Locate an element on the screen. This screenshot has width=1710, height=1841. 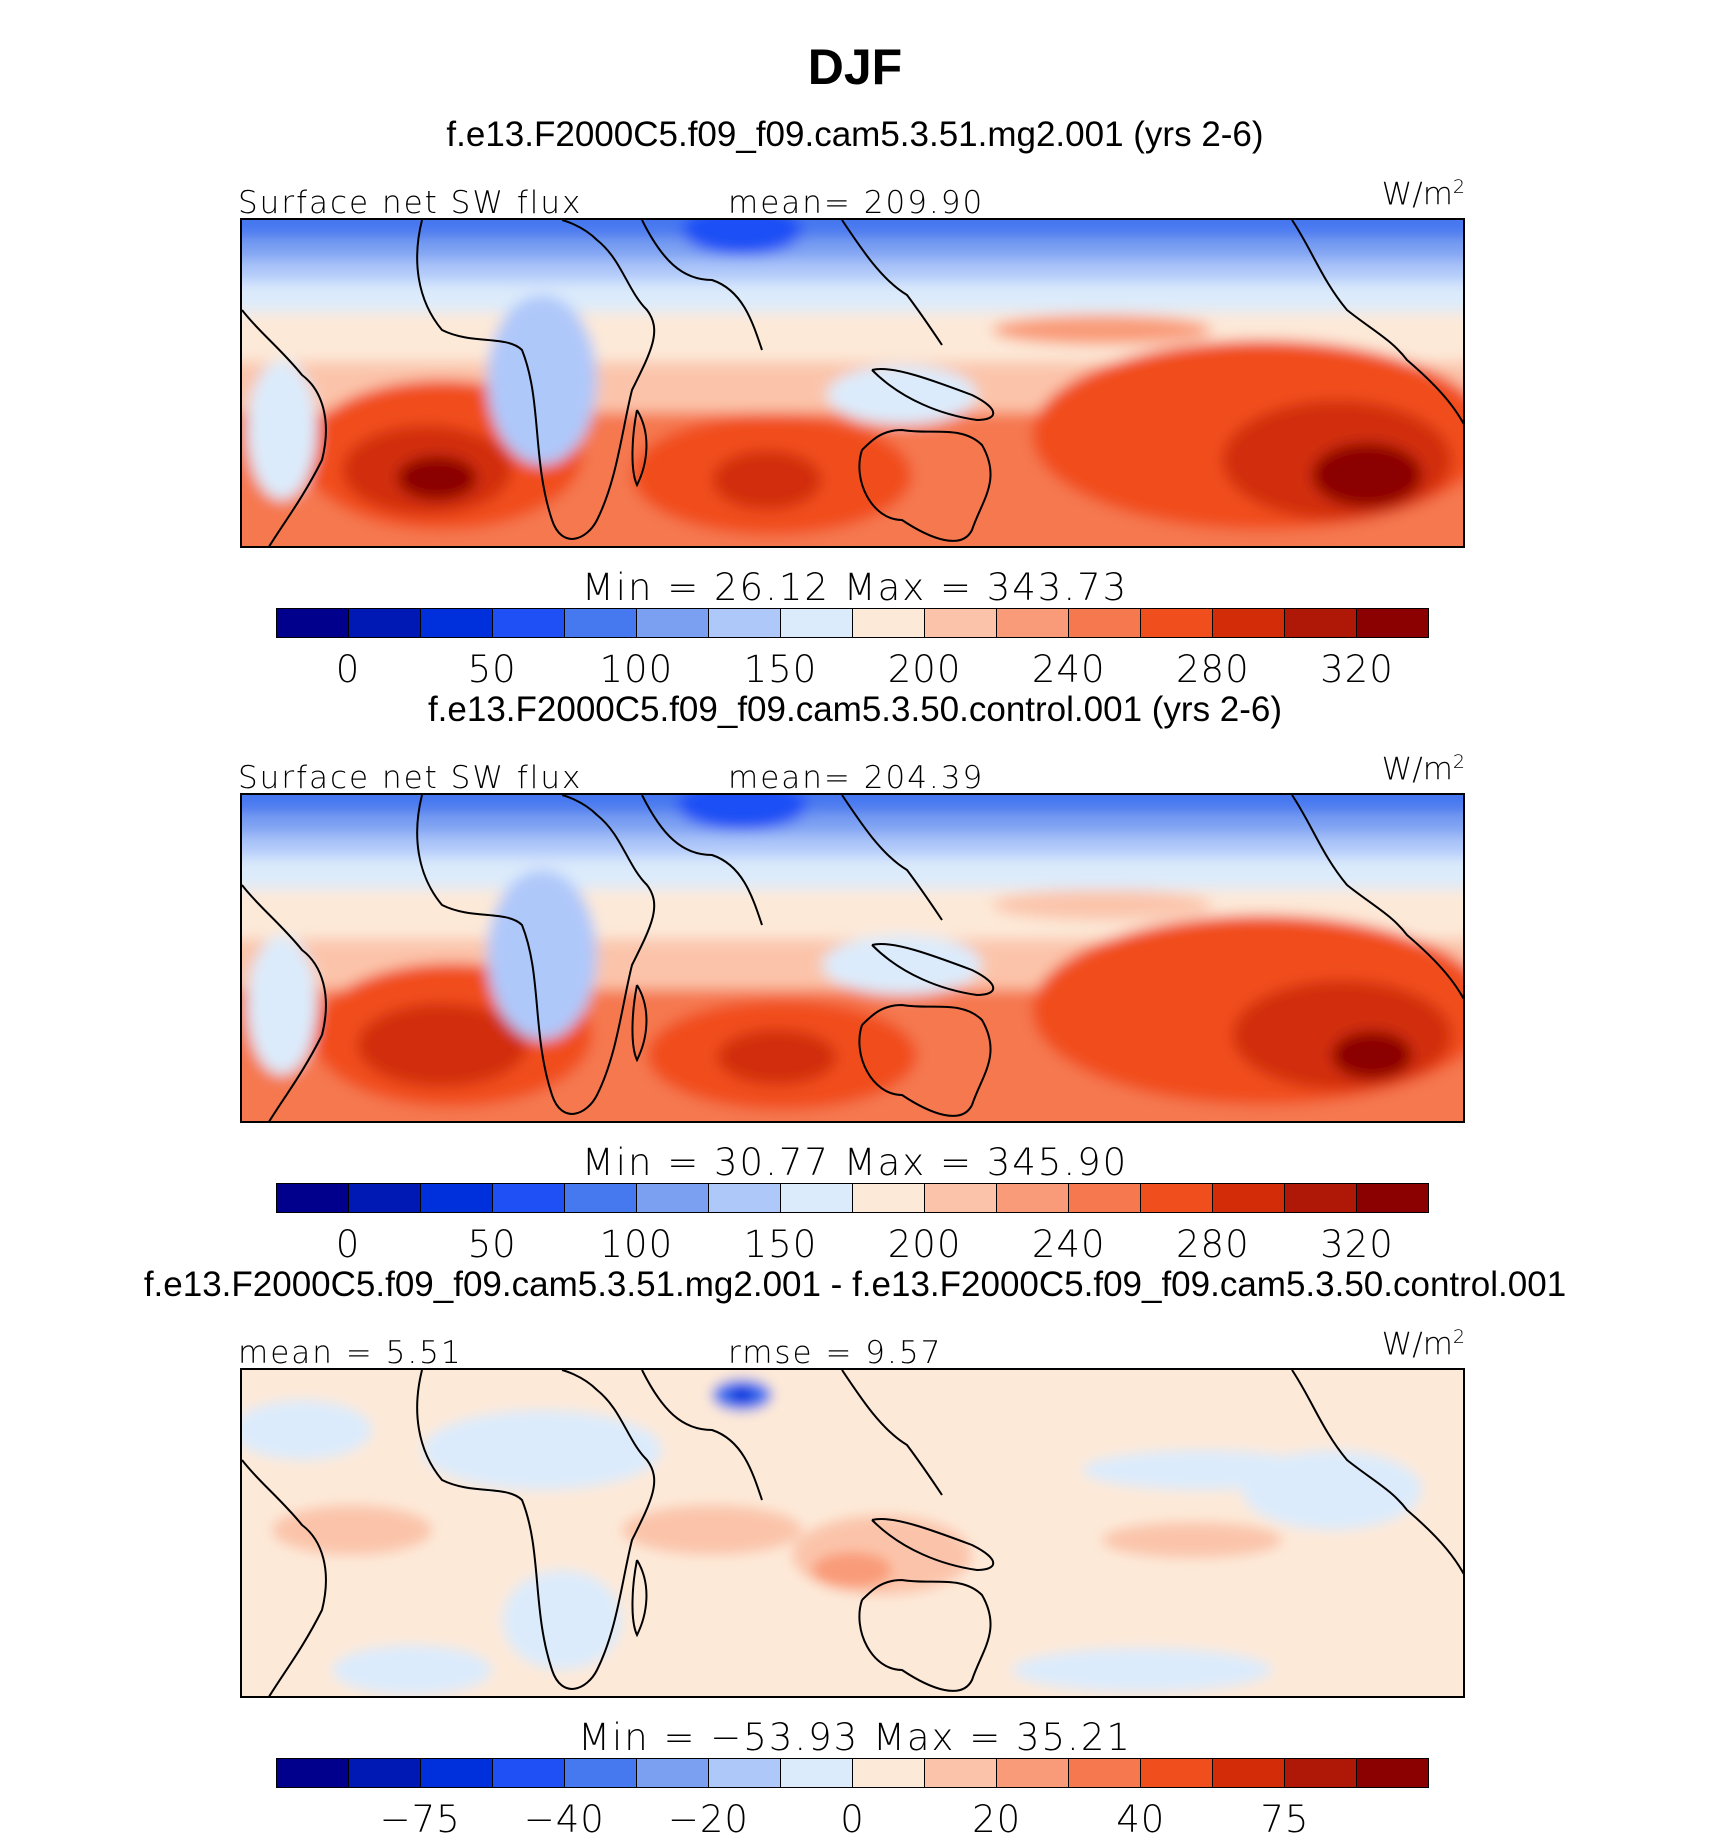
colorbar-tick-label: 75 is located at coordinates (1285, 1819).